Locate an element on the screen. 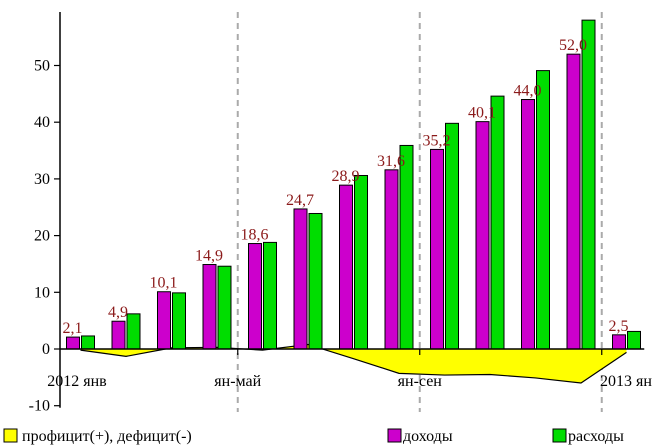 Image resolution: width=661 pixels, height=447 pixels. legend-swatch-expenses is located at coordinates (559, 435).